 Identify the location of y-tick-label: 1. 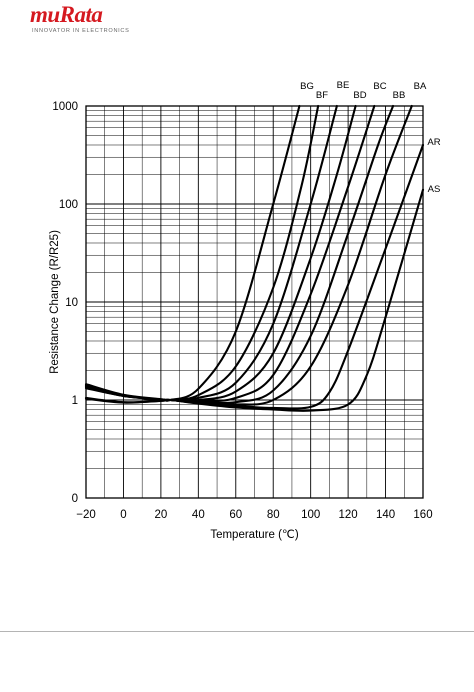
(75, 401).